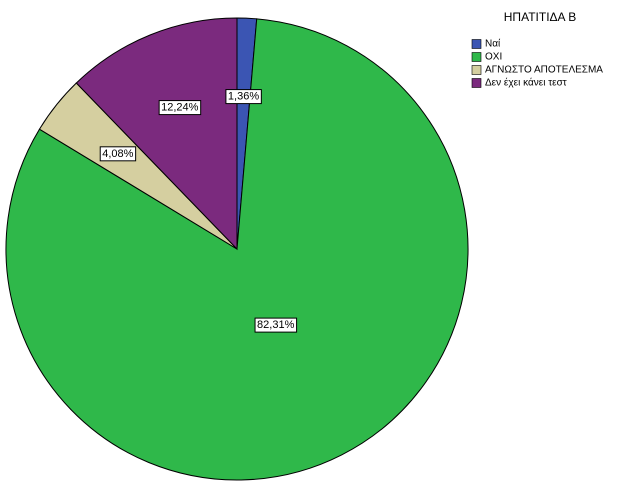 The image size is (626, 501). Describe the element at coordinates (540, 17) in the screenshot. I see `legend-title: ΗΠΑΤΙΤΙΔΑ Β` at that location.